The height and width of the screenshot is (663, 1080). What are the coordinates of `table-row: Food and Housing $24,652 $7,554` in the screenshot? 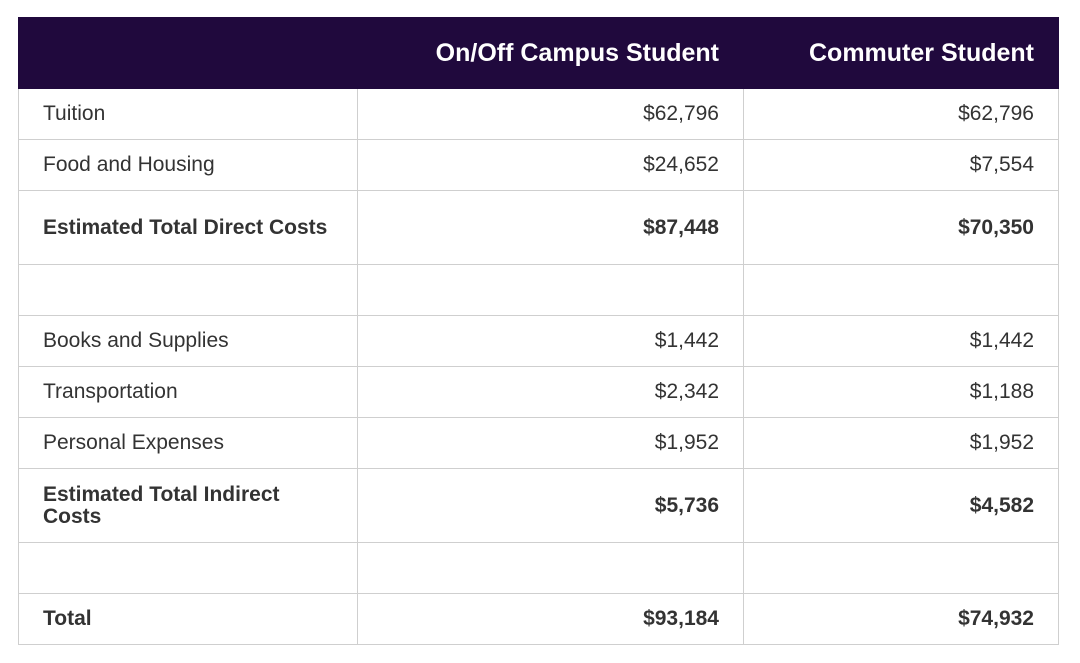 It's located at (538, 165).